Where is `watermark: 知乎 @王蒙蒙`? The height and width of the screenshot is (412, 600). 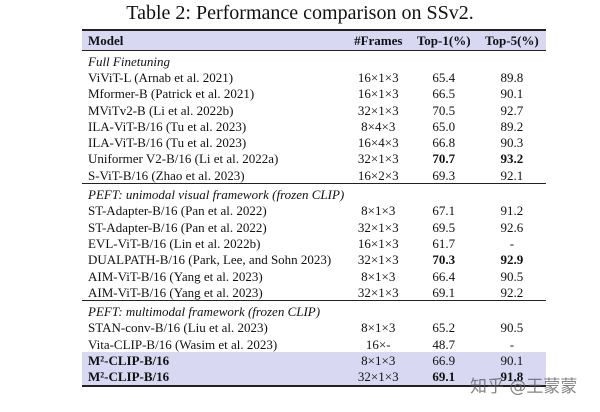 watermark: 知乎 @王蒙蒙 is located at coordinates (524, 387).